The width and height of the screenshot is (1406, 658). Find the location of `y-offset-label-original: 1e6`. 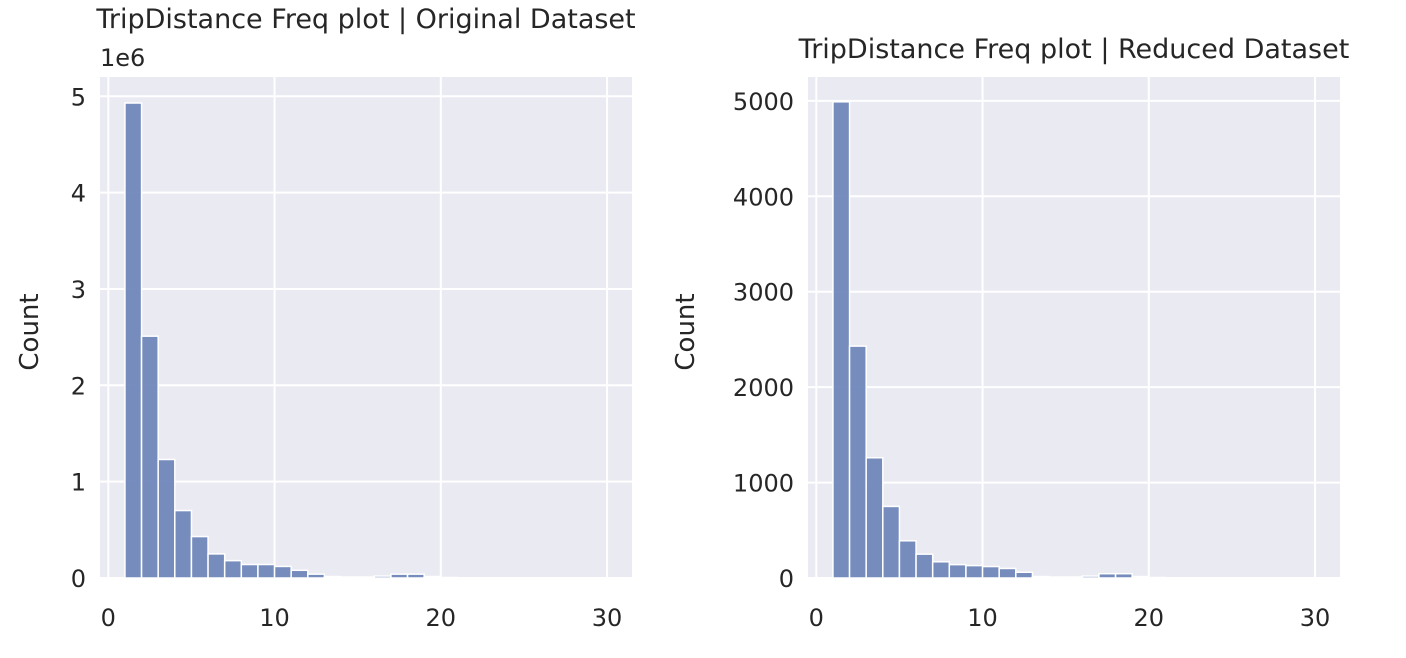

y-offset-label-original: 1e6 is located at coordinates (122, 58).